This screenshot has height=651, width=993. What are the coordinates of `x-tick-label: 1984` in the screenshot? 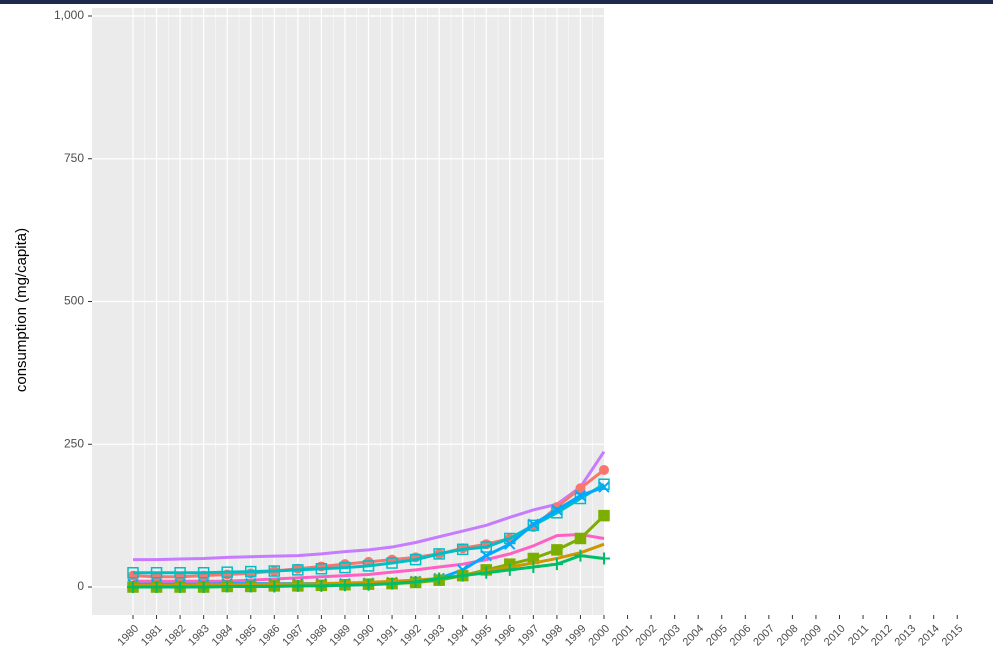 It's located at (223, 636).